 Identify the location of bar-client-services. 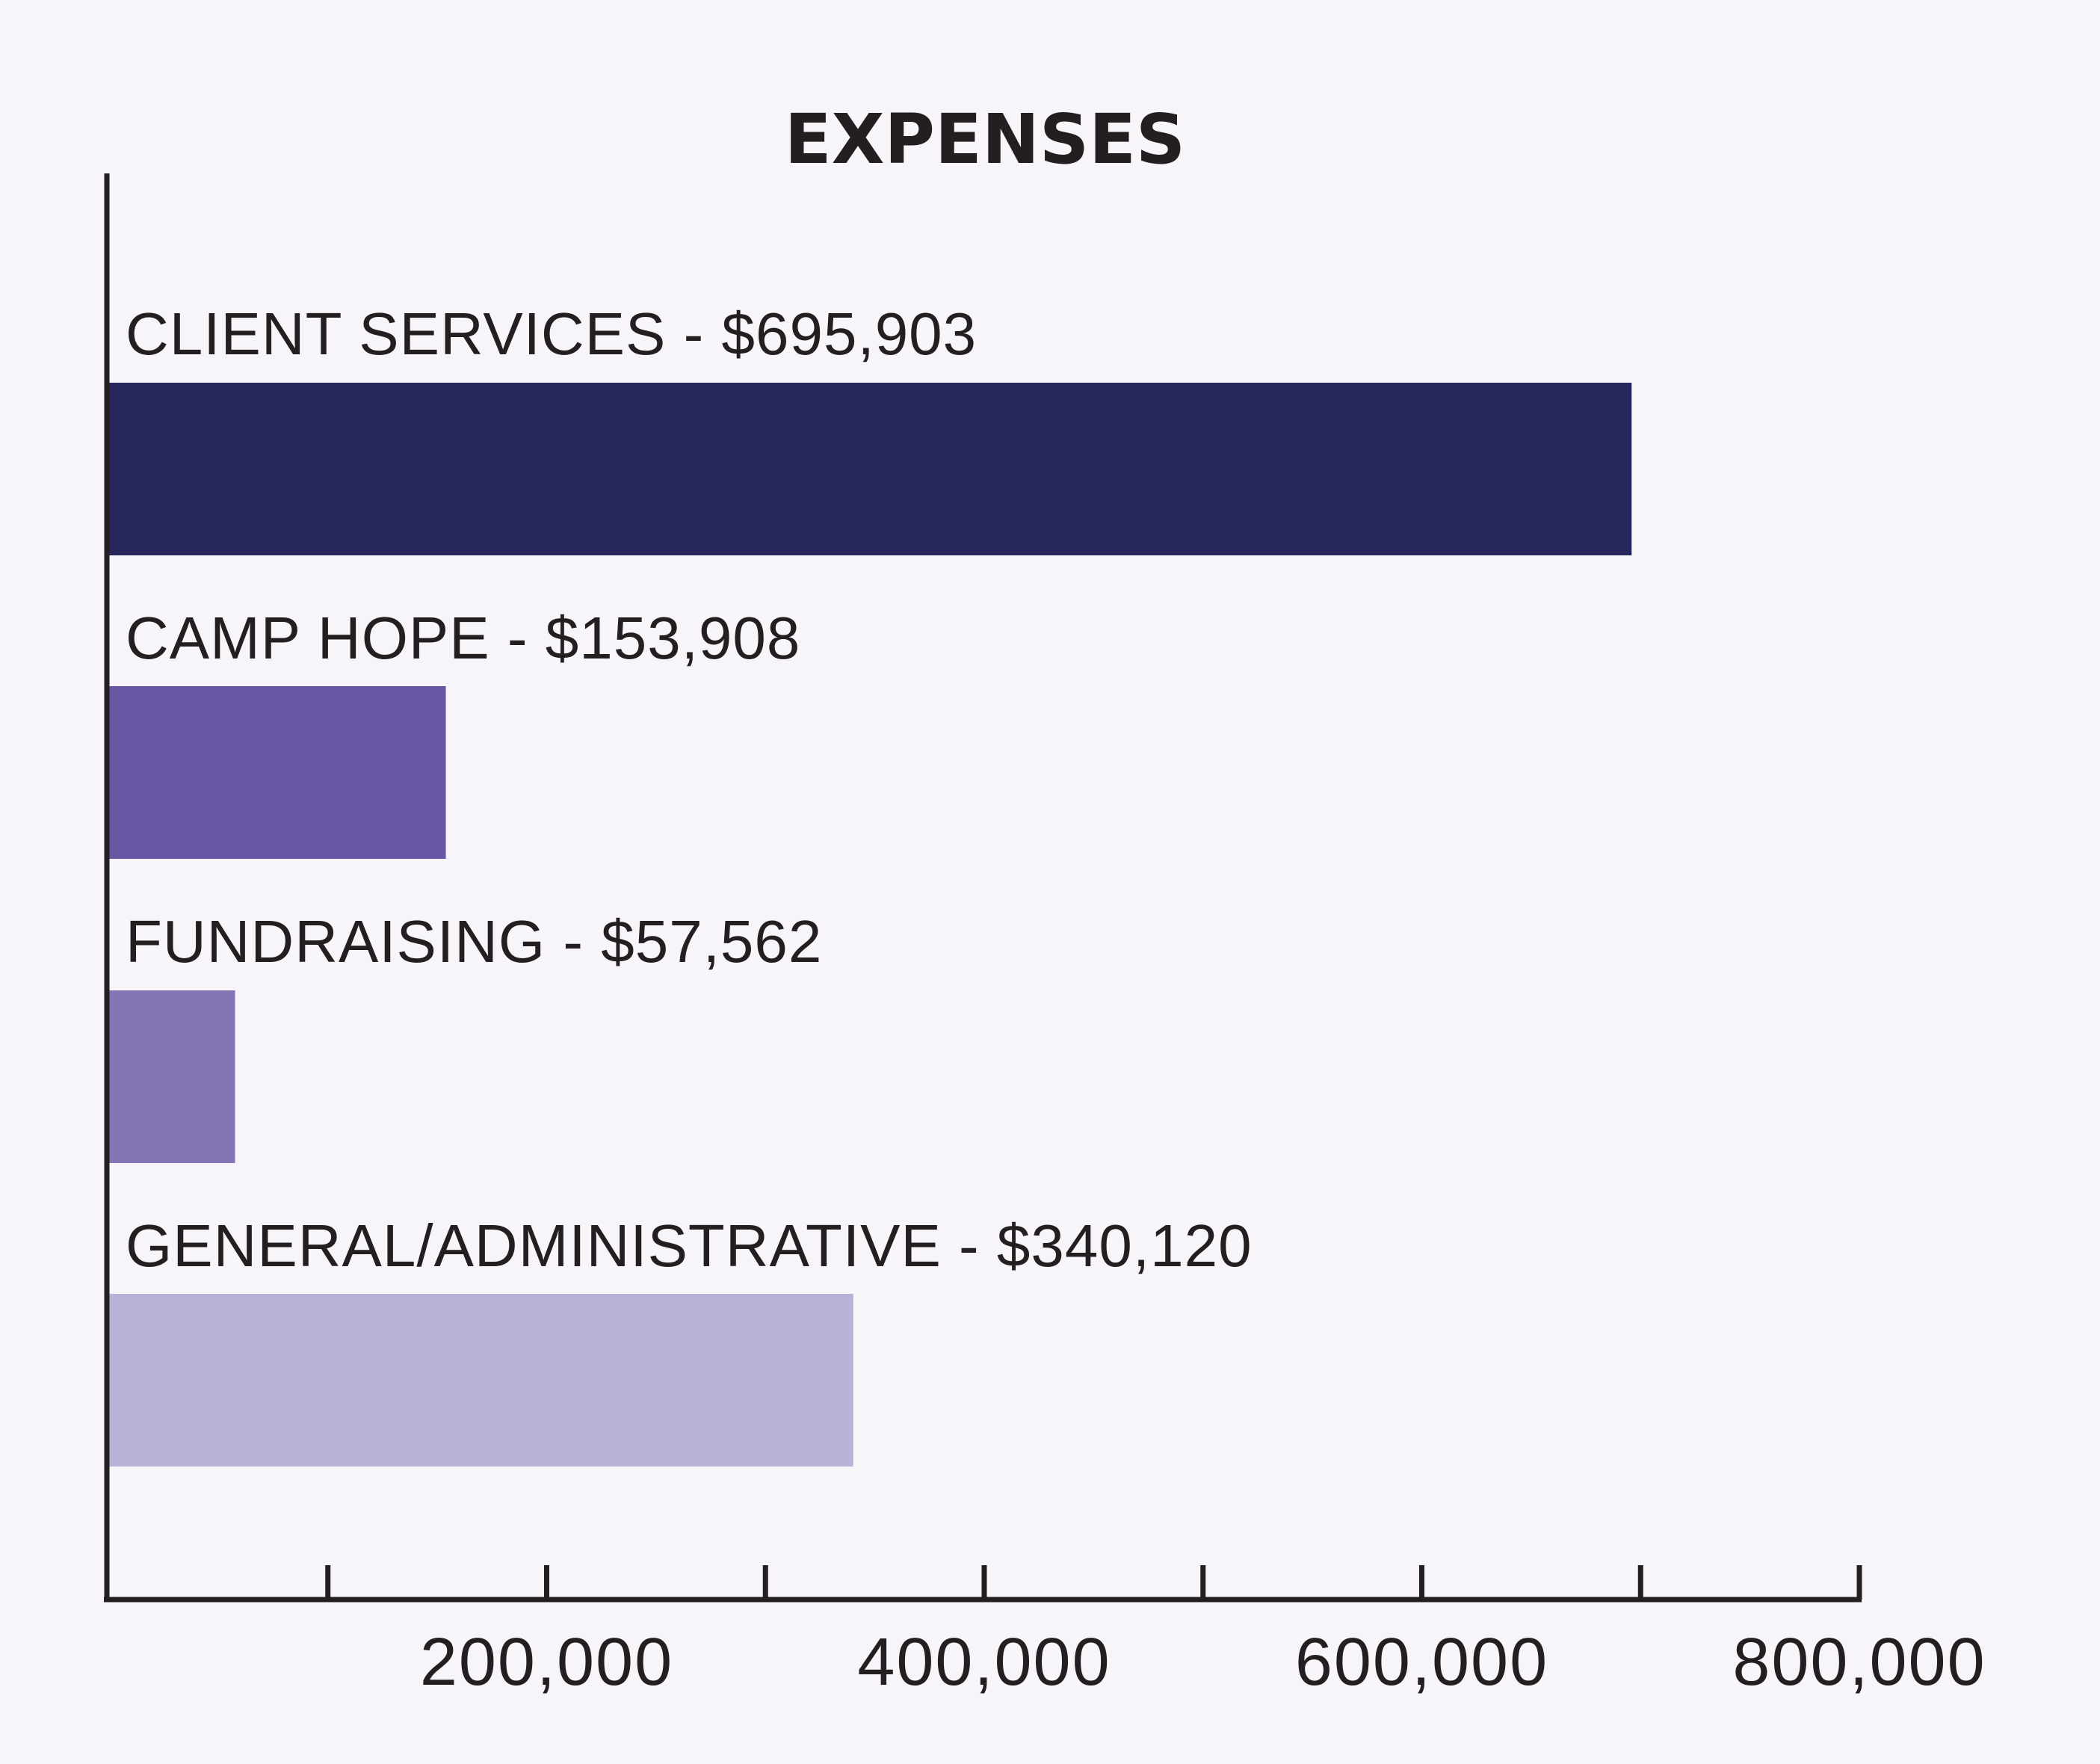
(870, 469).